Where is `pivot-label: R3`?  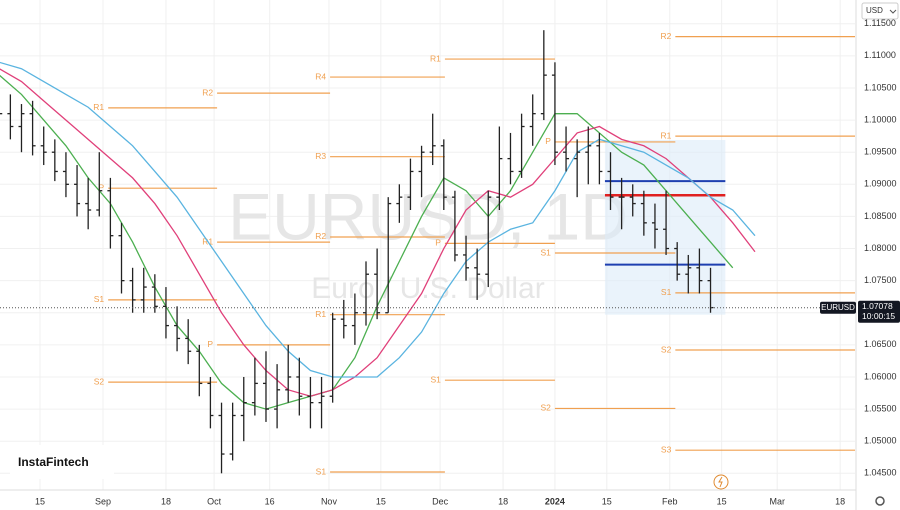
pivot-label: R3 is located at coordinates (320, 156).